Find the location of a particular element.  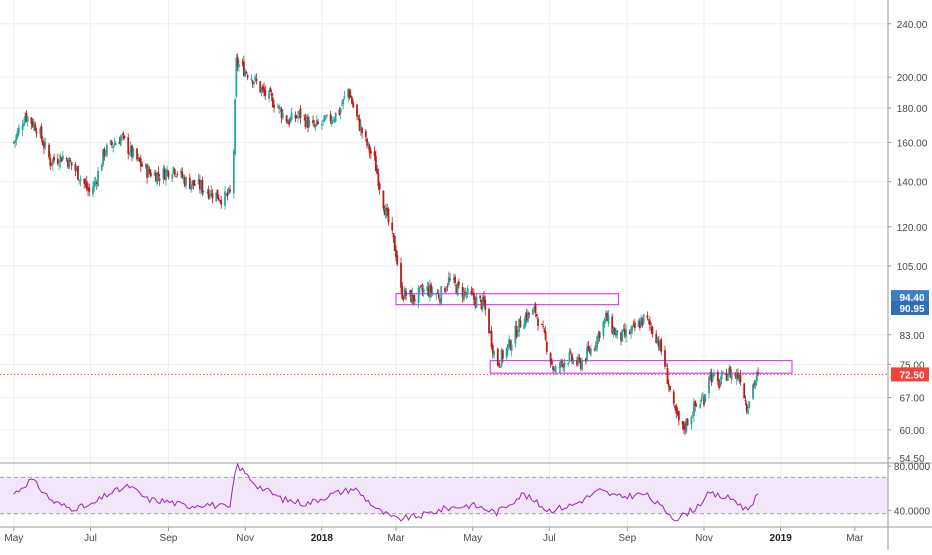

y-tick-label: 200.00 is located at coordinates (912, 78).